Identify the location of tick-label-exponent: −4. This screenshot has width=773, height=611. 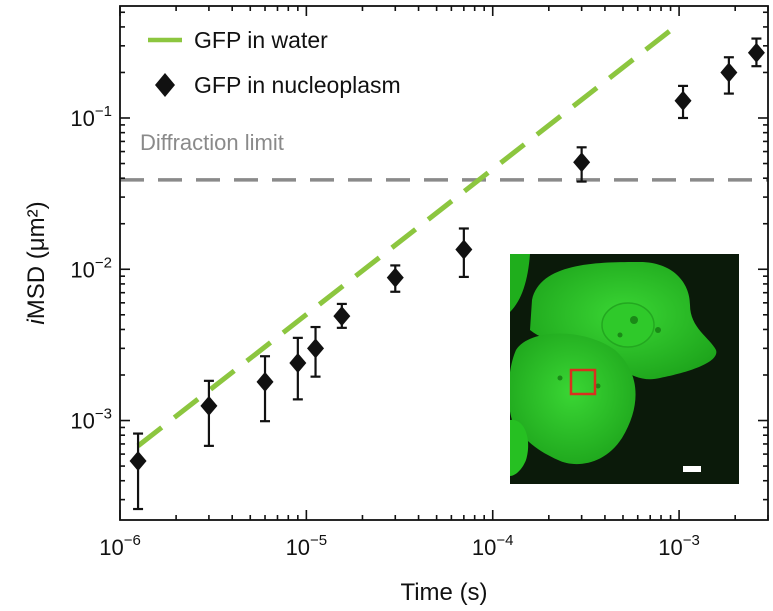
(504, 540).